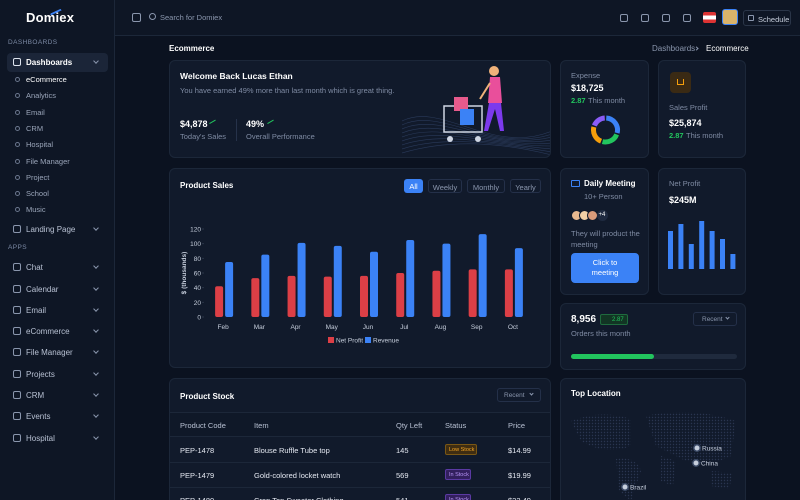 Image resolution: width=800 pixels, height=500 pixels. Describe the element at coordinates (705, 135) in the screenshot. I see `sales-profit-period: This month` at that location.